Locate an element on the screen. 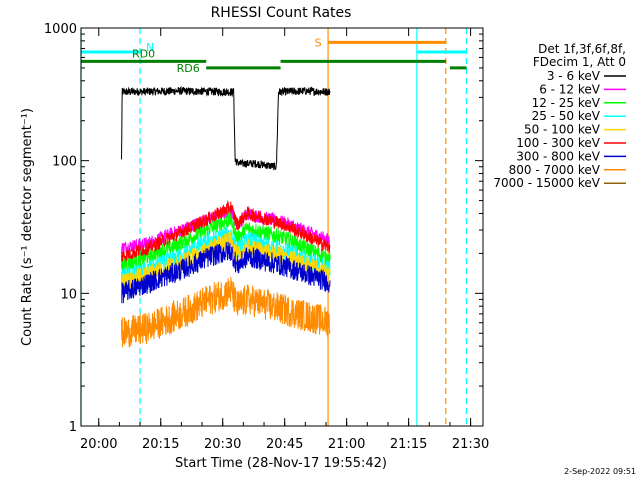  y-axis-label: Count Rate (s⁻¹ detector segment⁻¹) is located at coordinates (27, 227).